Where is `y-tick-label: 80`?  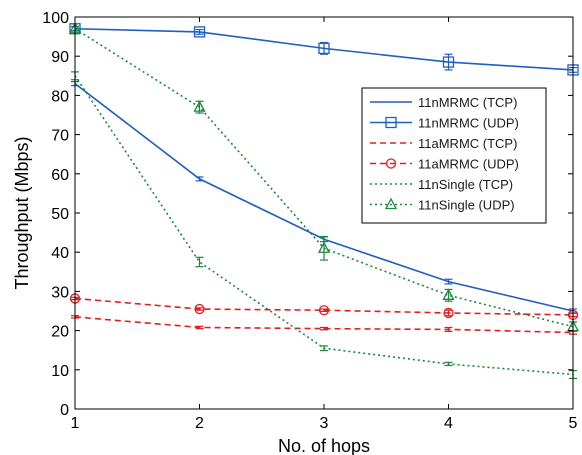 y-tick-label: 80 is located at coordinates (60, 96).